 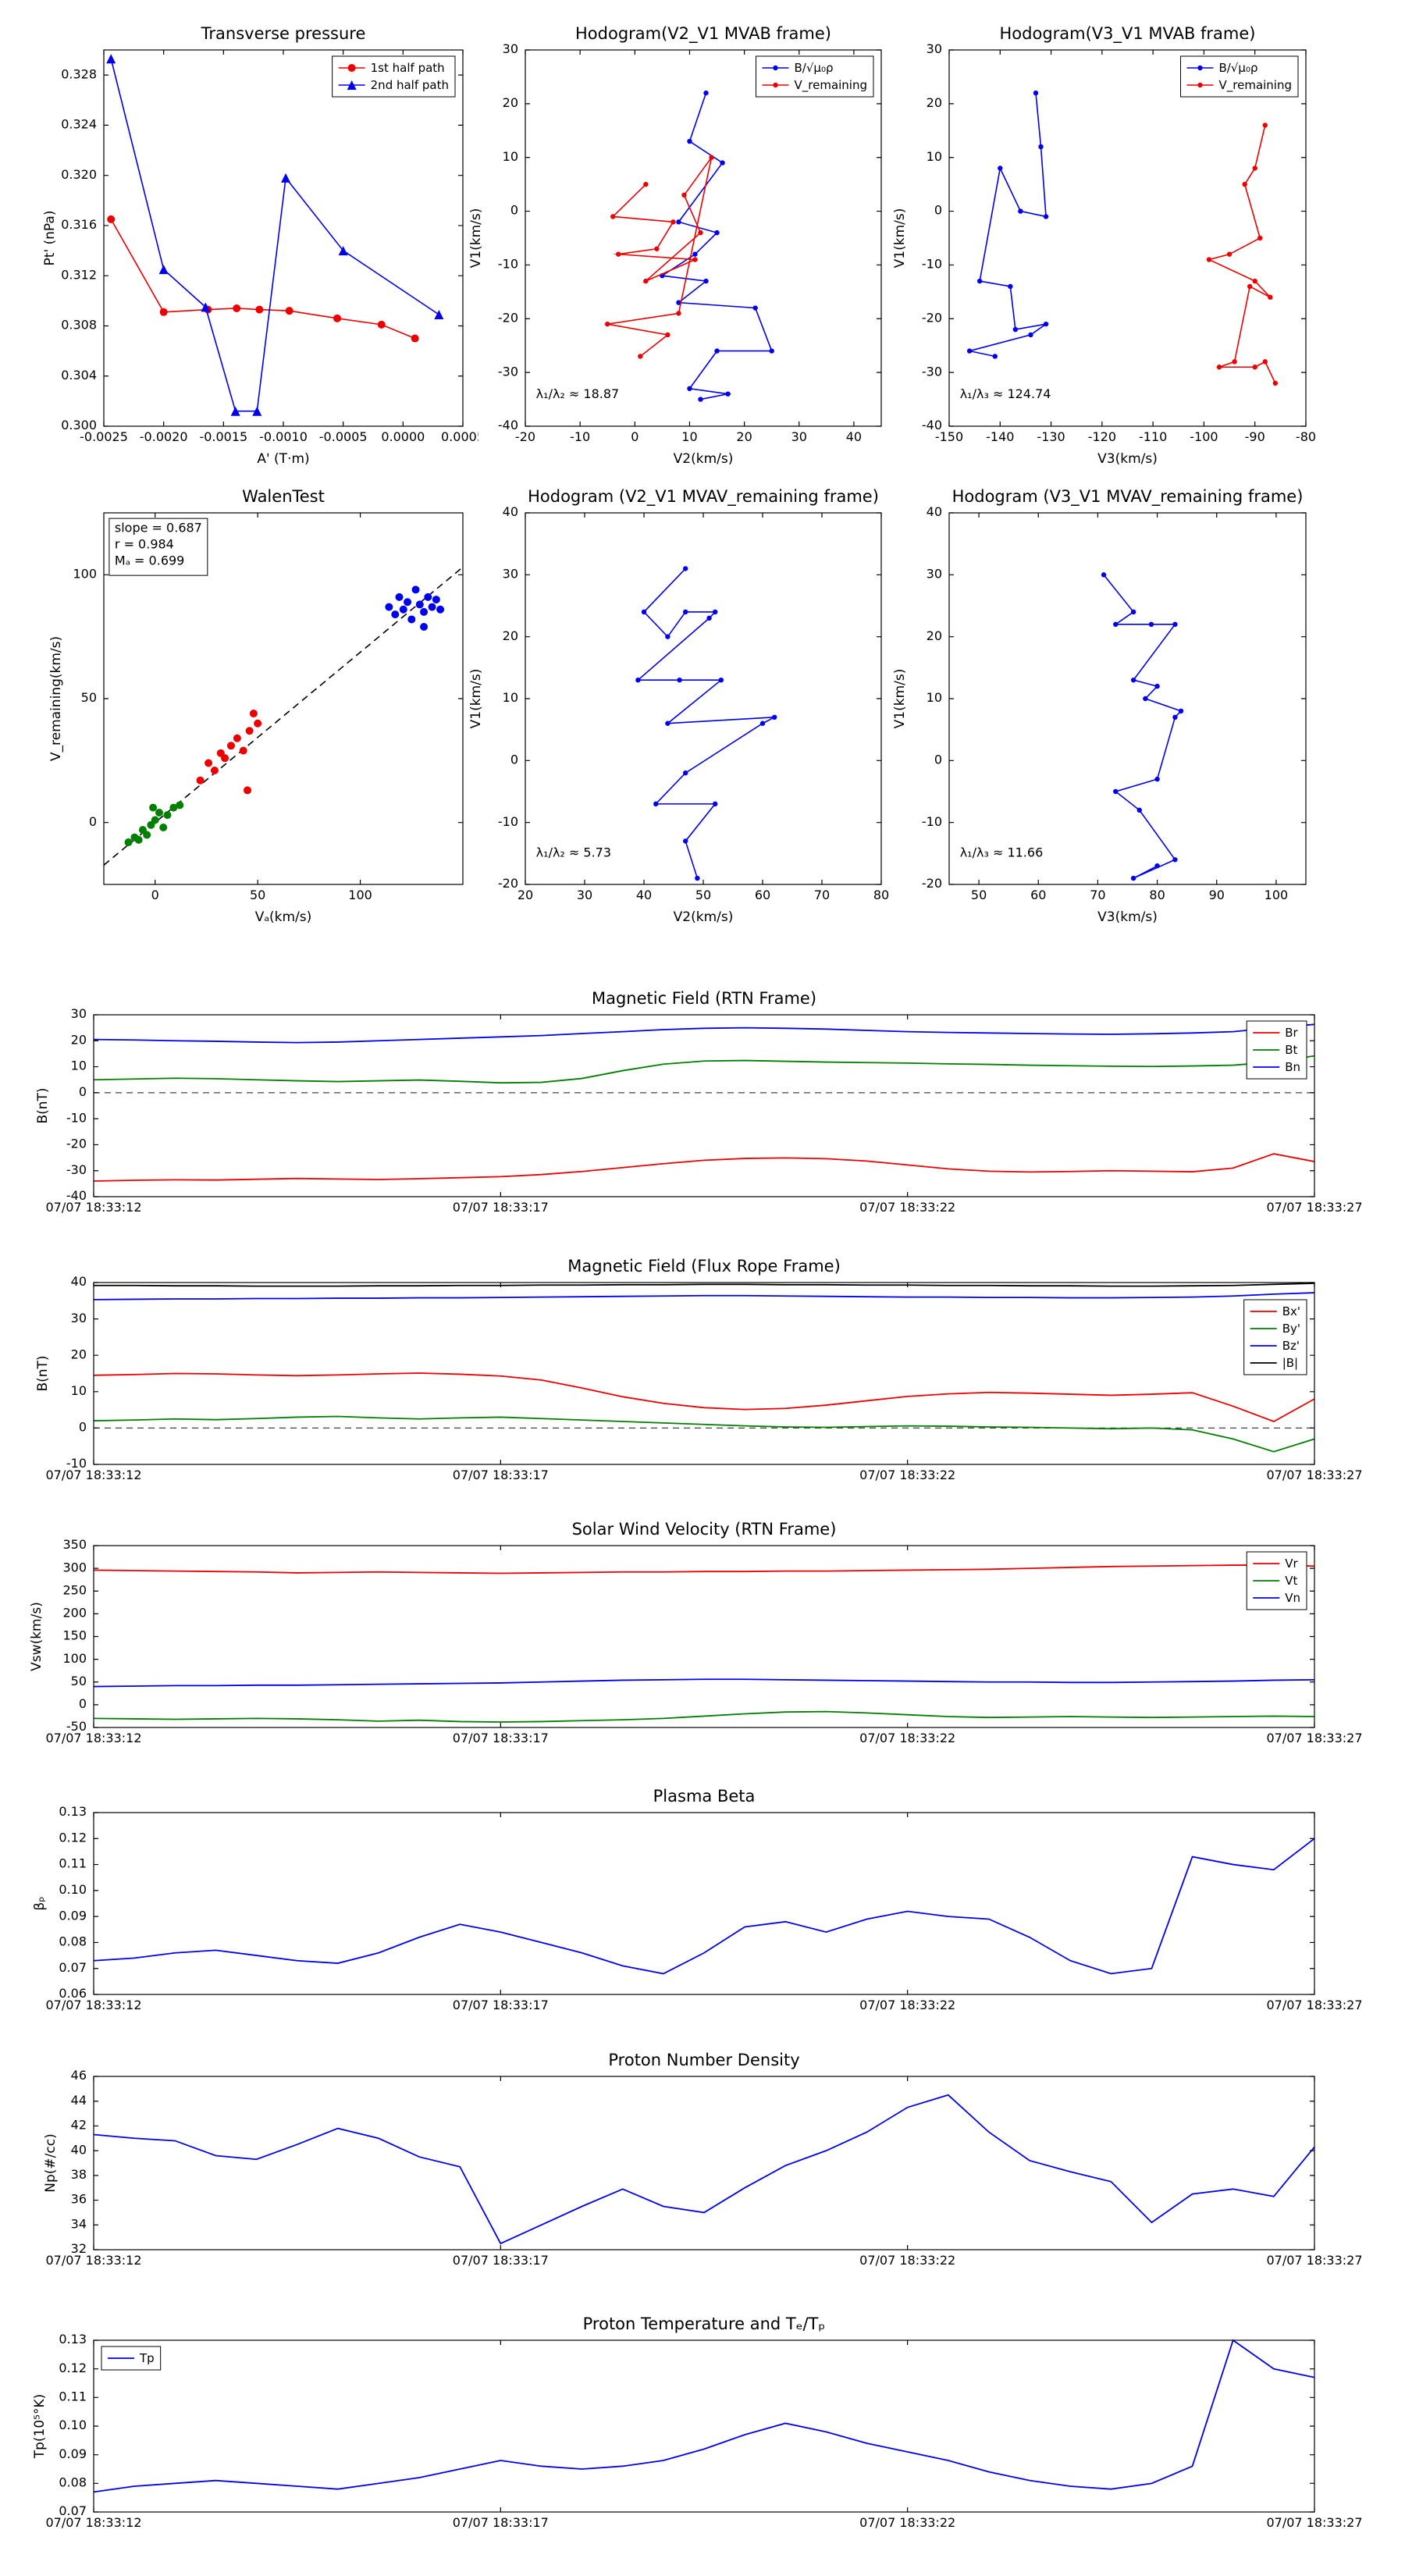 What do you see at coordinates (260, 241) in the screenshot?
I see `transverse-pressure-chart` at bounding box center [260, 241].